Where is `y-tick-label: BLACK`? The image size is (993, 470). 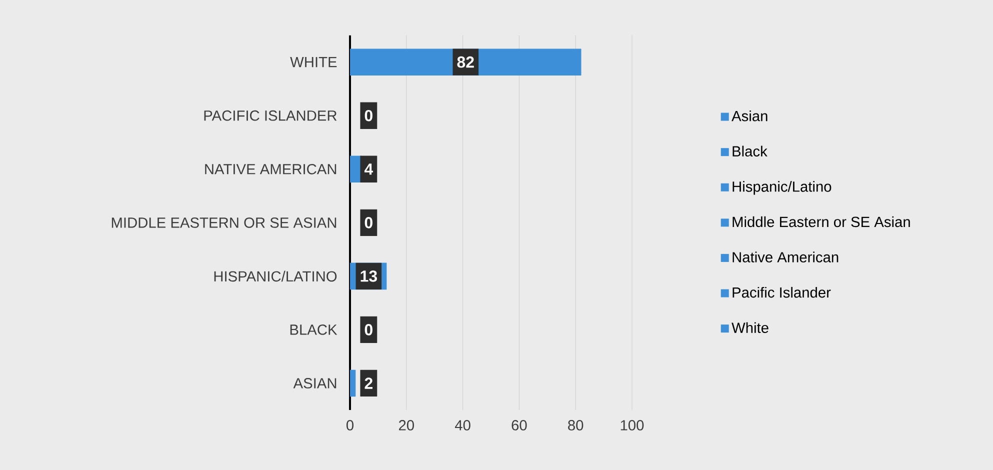
y-tick-label: BLACK is located at coordinates (314, 329).